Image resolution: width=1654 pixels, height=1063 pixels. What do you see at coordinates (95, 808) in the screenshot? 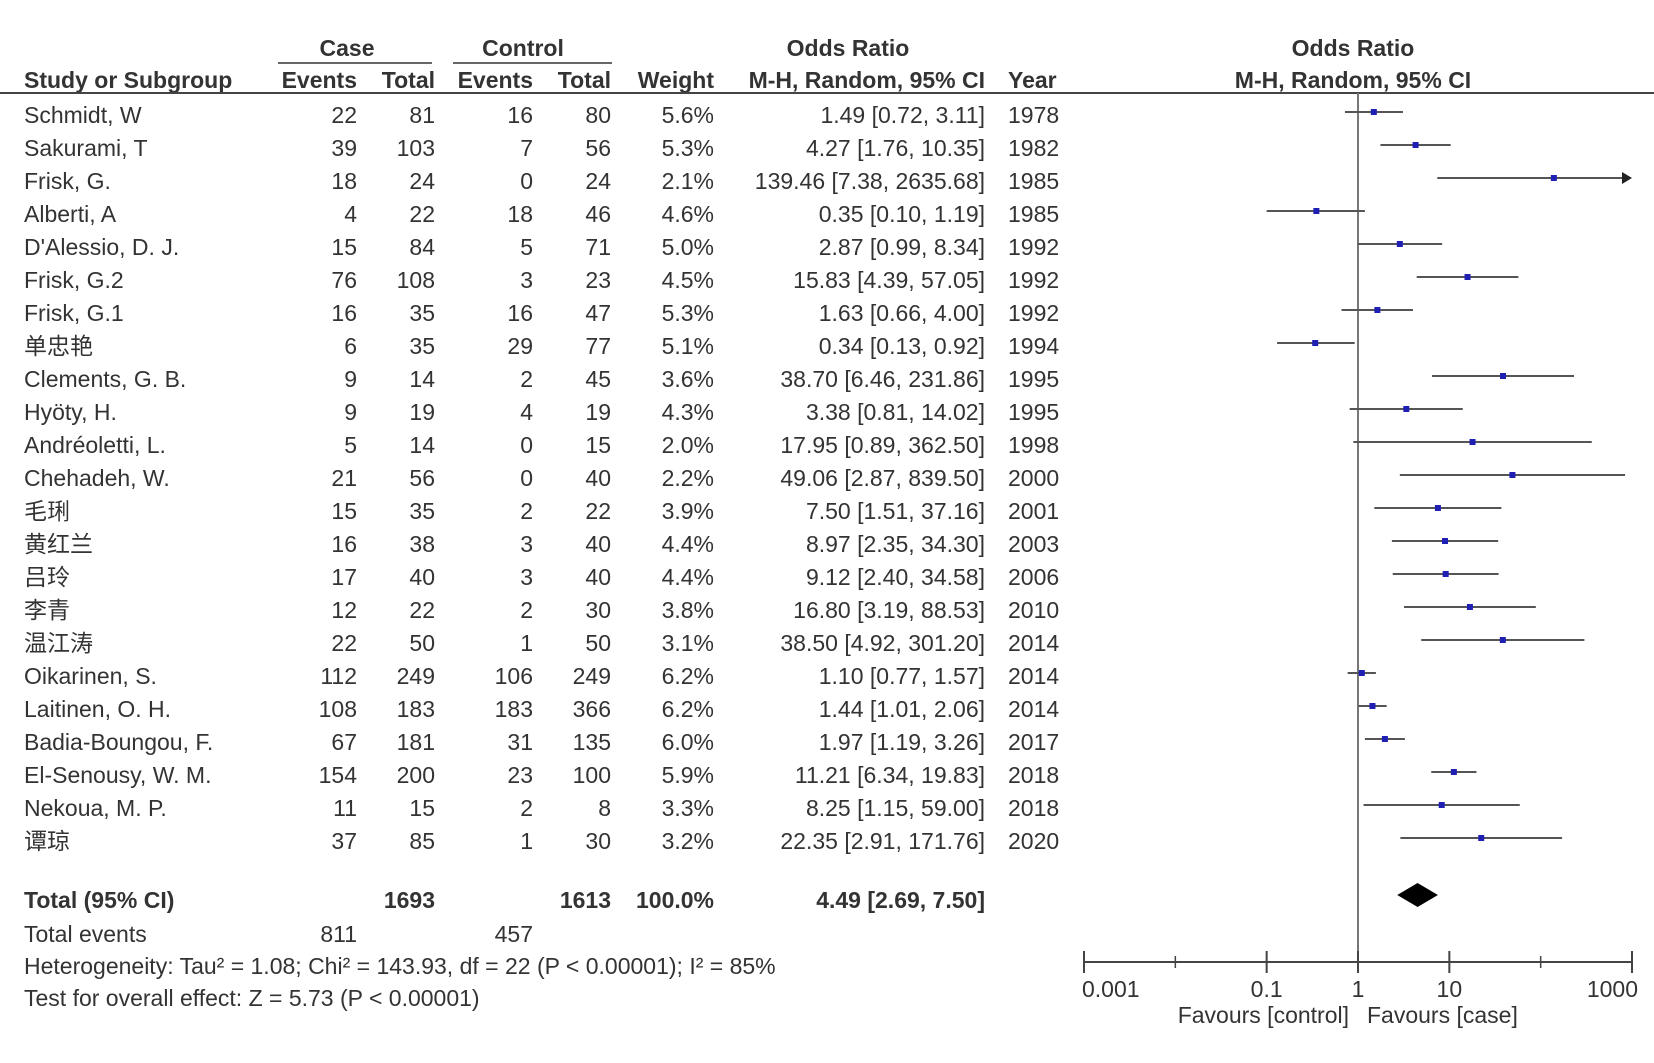
I see `cell-study: Nekoua, M. P.` at bounding box center [95, 808].